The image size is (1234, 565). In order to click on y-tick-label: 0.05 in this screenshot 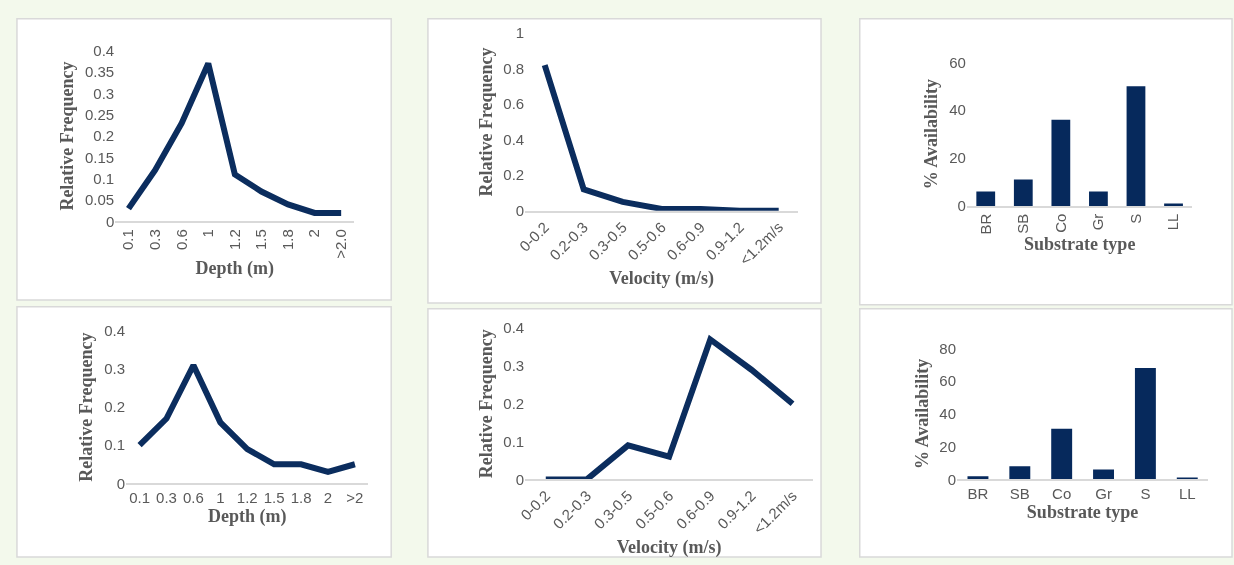, I will do `click(100, 200)`.